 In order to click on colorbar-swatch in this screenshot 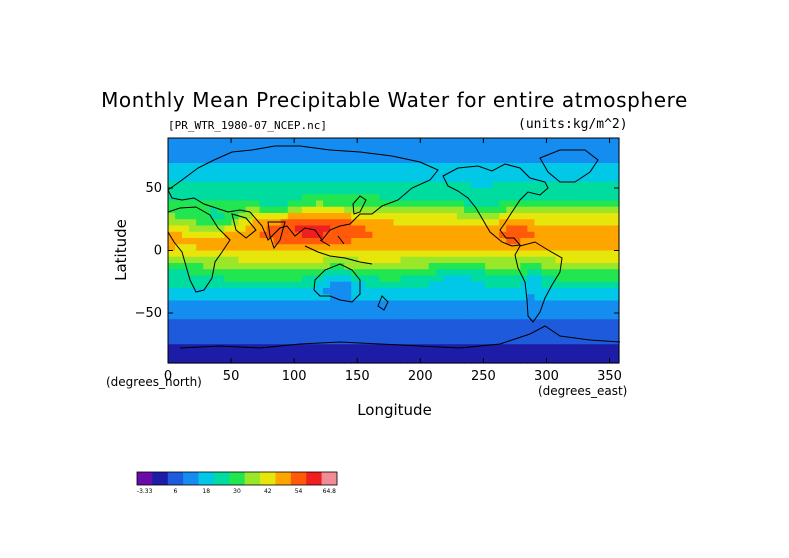, I will do `click(329, 478)`.